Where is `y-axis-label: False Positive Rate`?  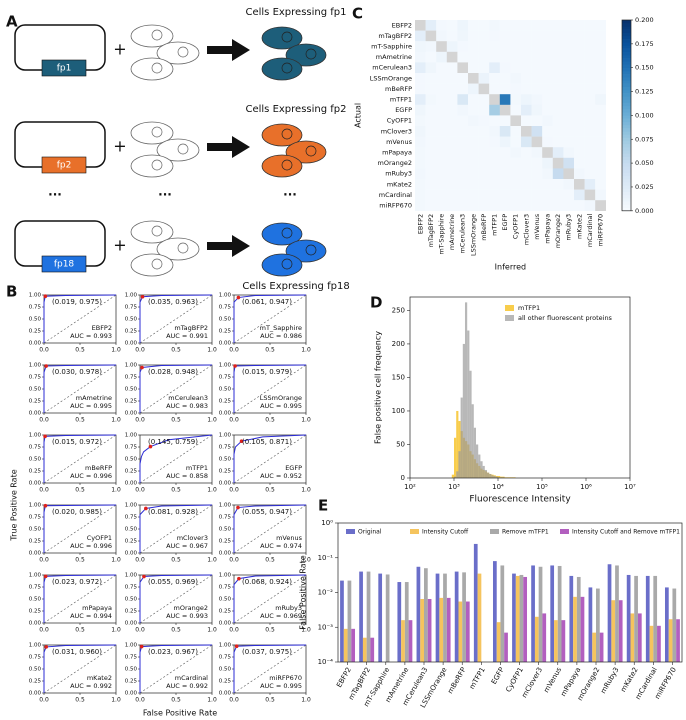
y-axis-label: False Positive Rate is located at coordinates (303, 592).